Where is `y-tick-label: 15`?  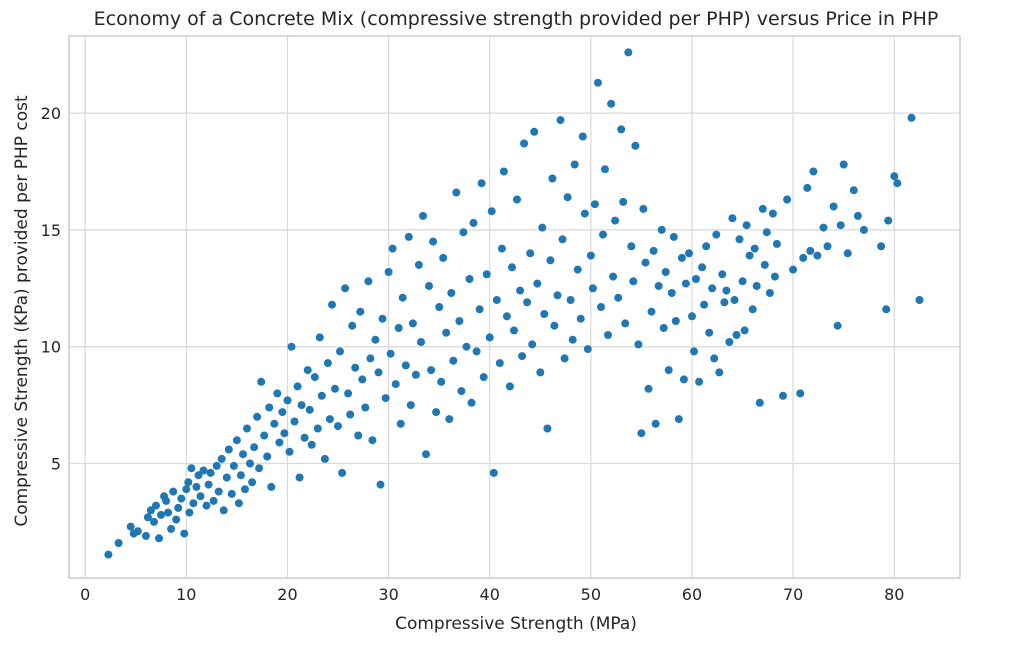 y-tick-label: 15 is located at coordinates (51, 230).